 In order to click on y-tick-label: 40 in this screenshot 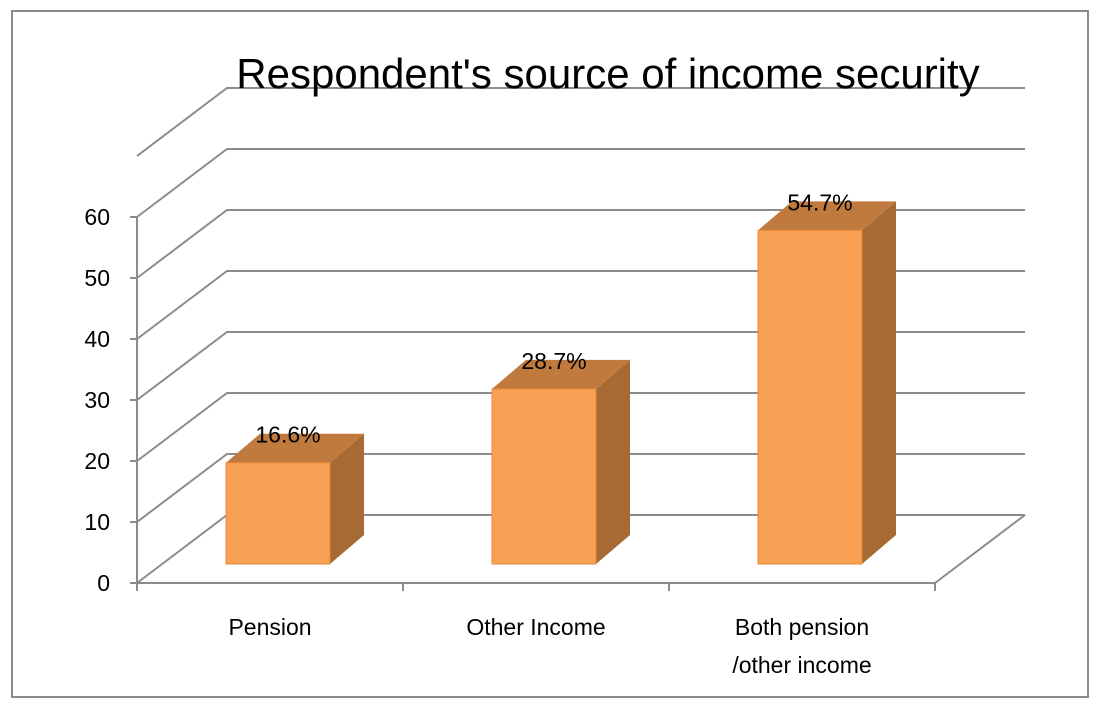, I will do `click(97, 339)`.